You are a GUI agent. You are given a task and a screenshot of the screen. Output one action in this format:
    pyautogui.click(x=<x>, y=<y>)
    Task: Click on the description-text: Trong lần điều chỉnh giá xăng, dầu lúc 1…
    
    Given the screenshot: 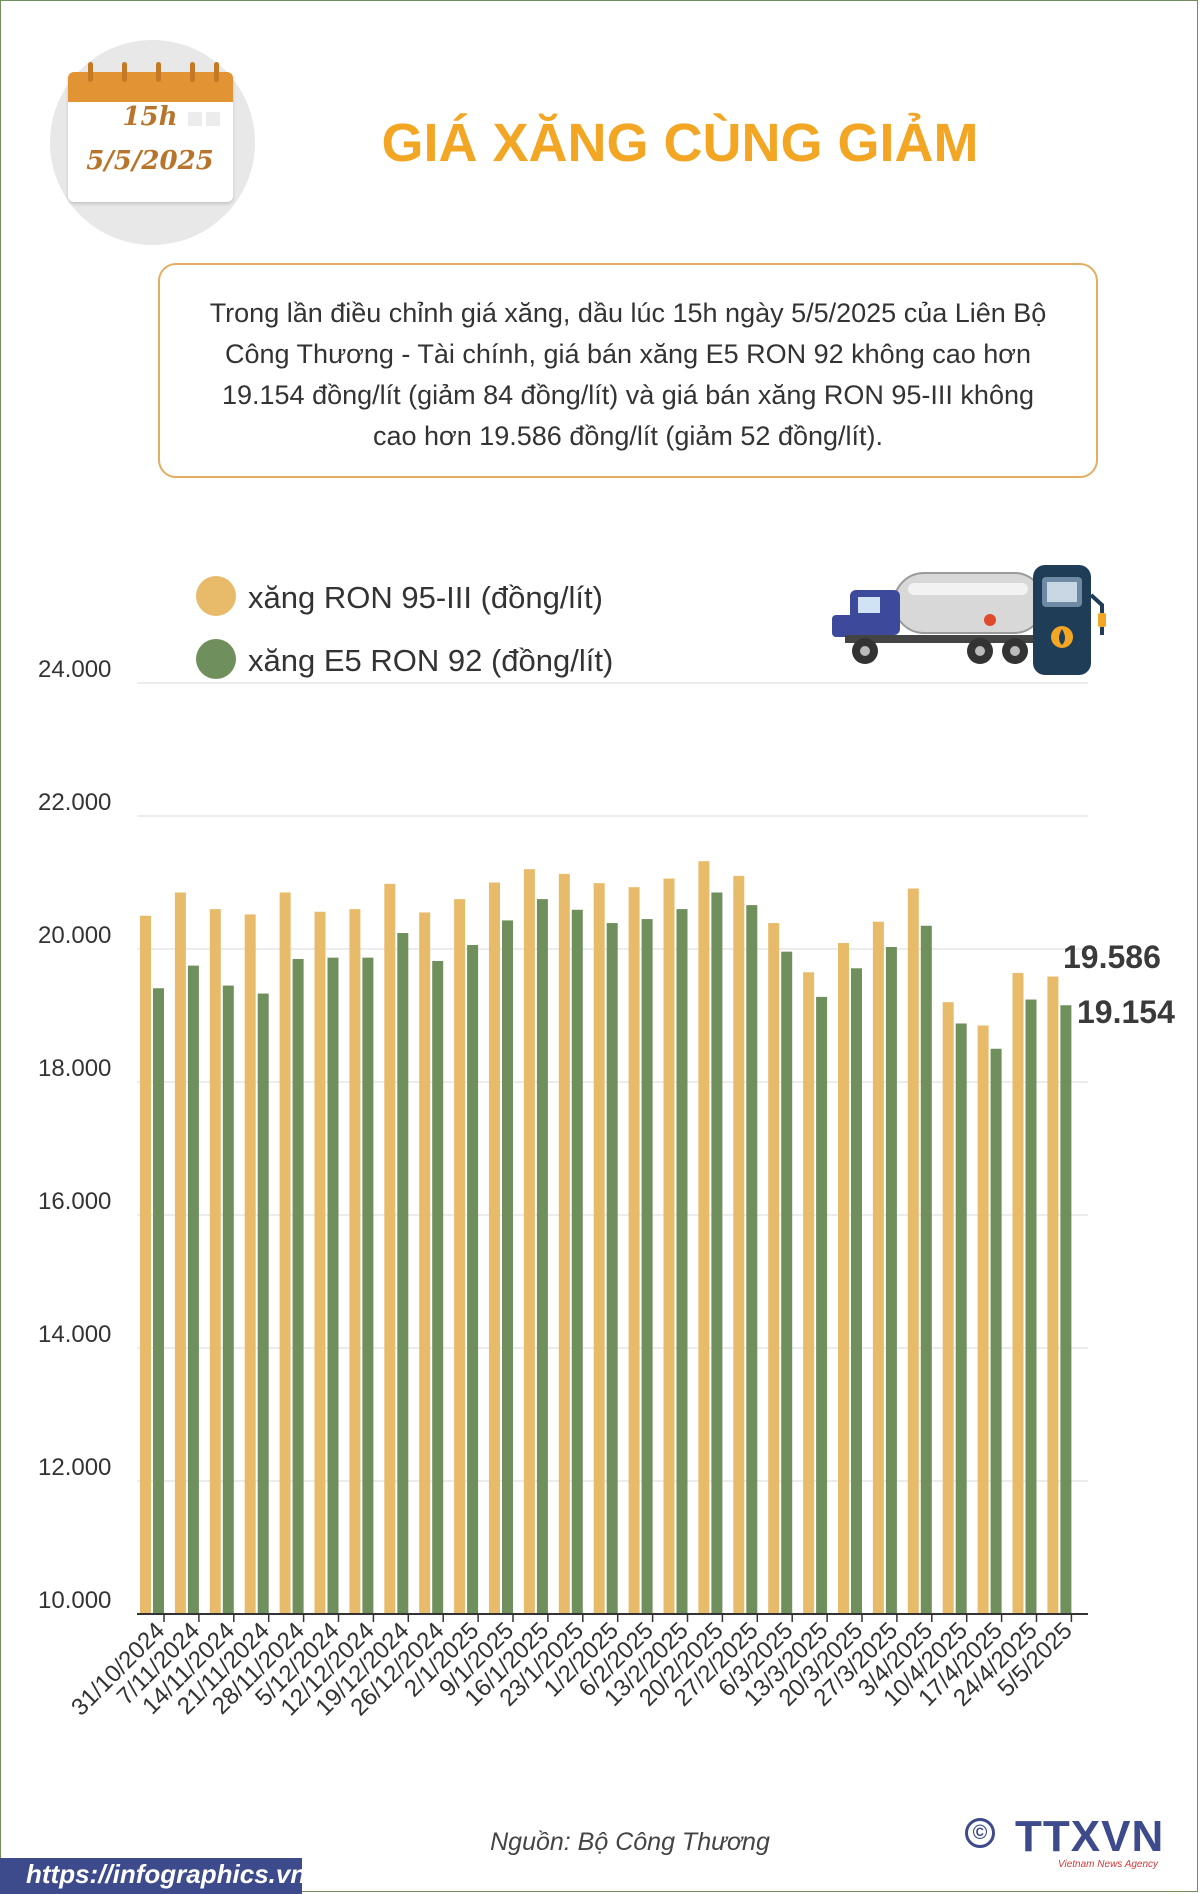 What is the action you would take?
    pyautogui.click(x=628, y=374)
    